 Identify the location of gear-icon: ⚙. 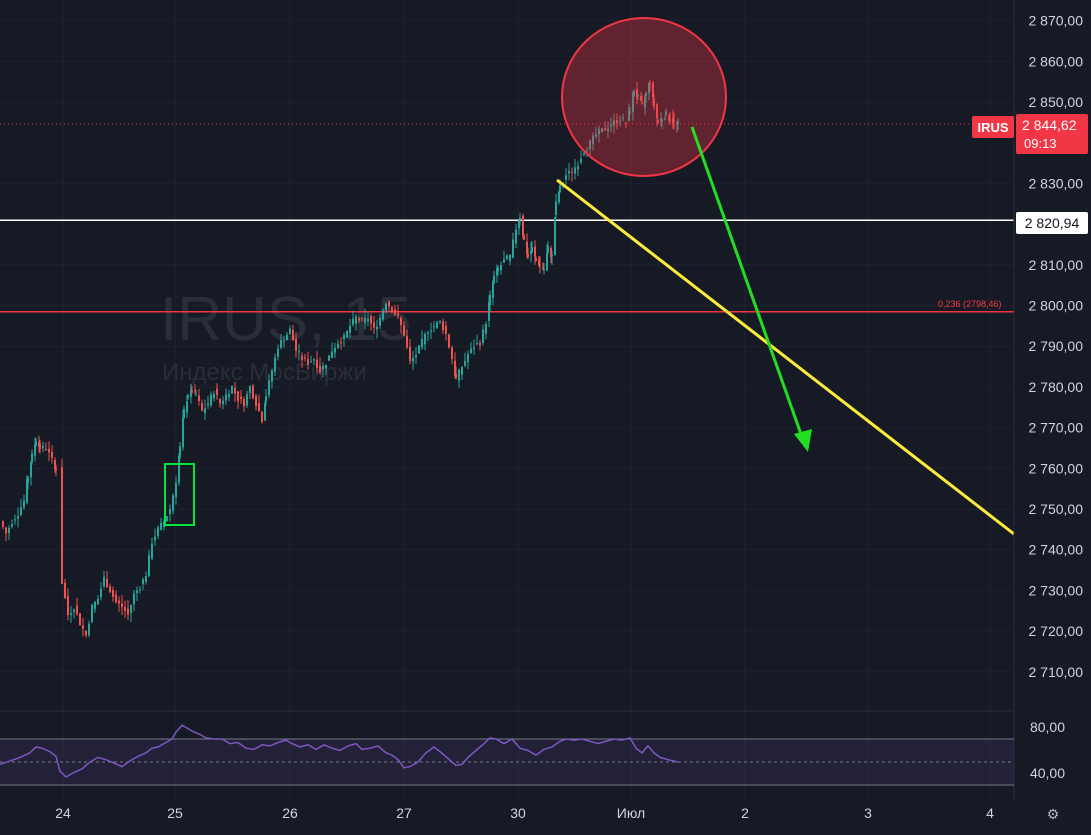
(1053, 814).